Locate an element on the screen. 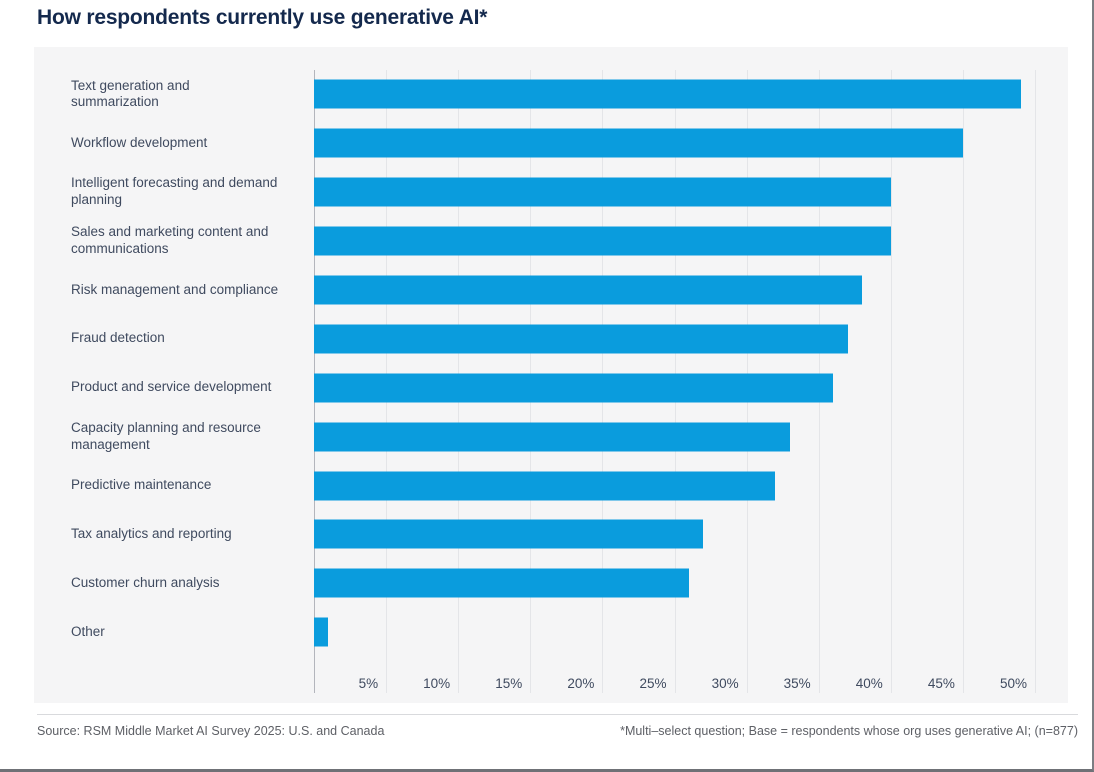  footer-divider is located at coordinates (557, 714).